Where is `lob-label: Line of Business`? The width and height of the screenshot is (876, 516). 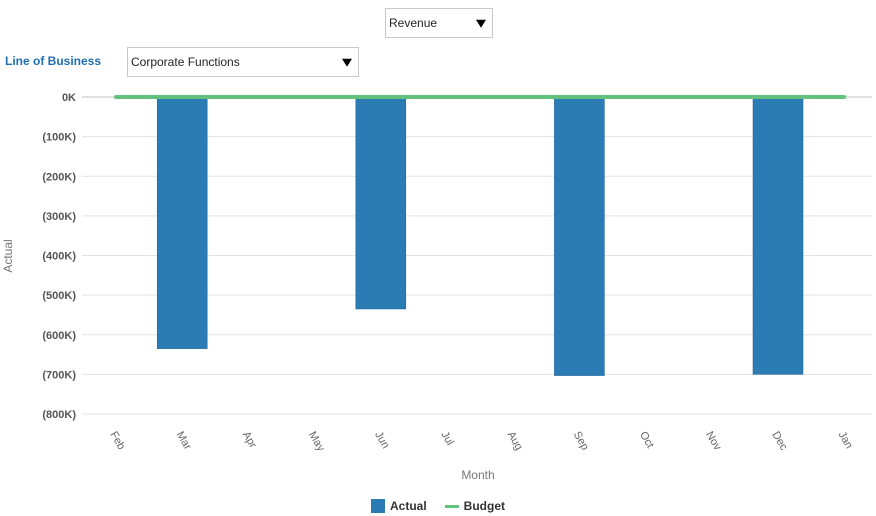 lob-label: Line of Business is located at coordinates (53, 61).